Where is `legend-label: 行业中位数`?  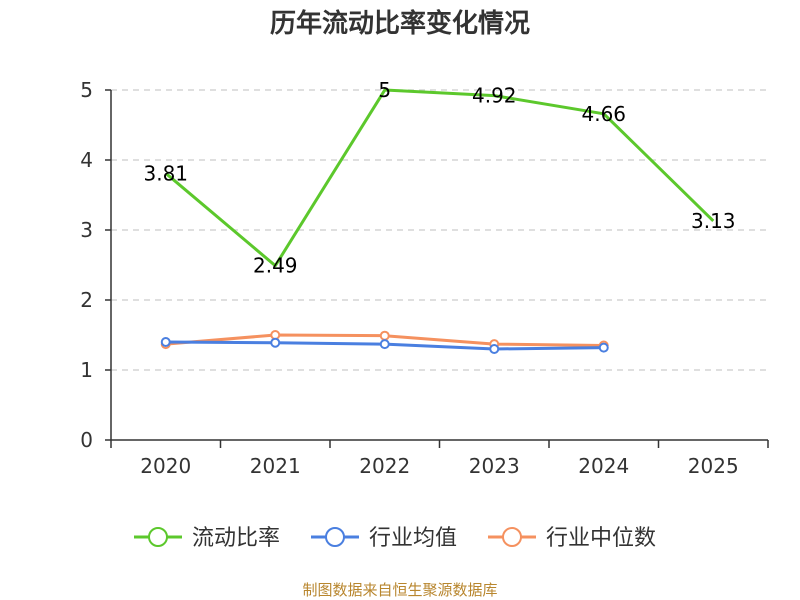 legend-label: 行业中位数 is located at coordinates (601, 538).